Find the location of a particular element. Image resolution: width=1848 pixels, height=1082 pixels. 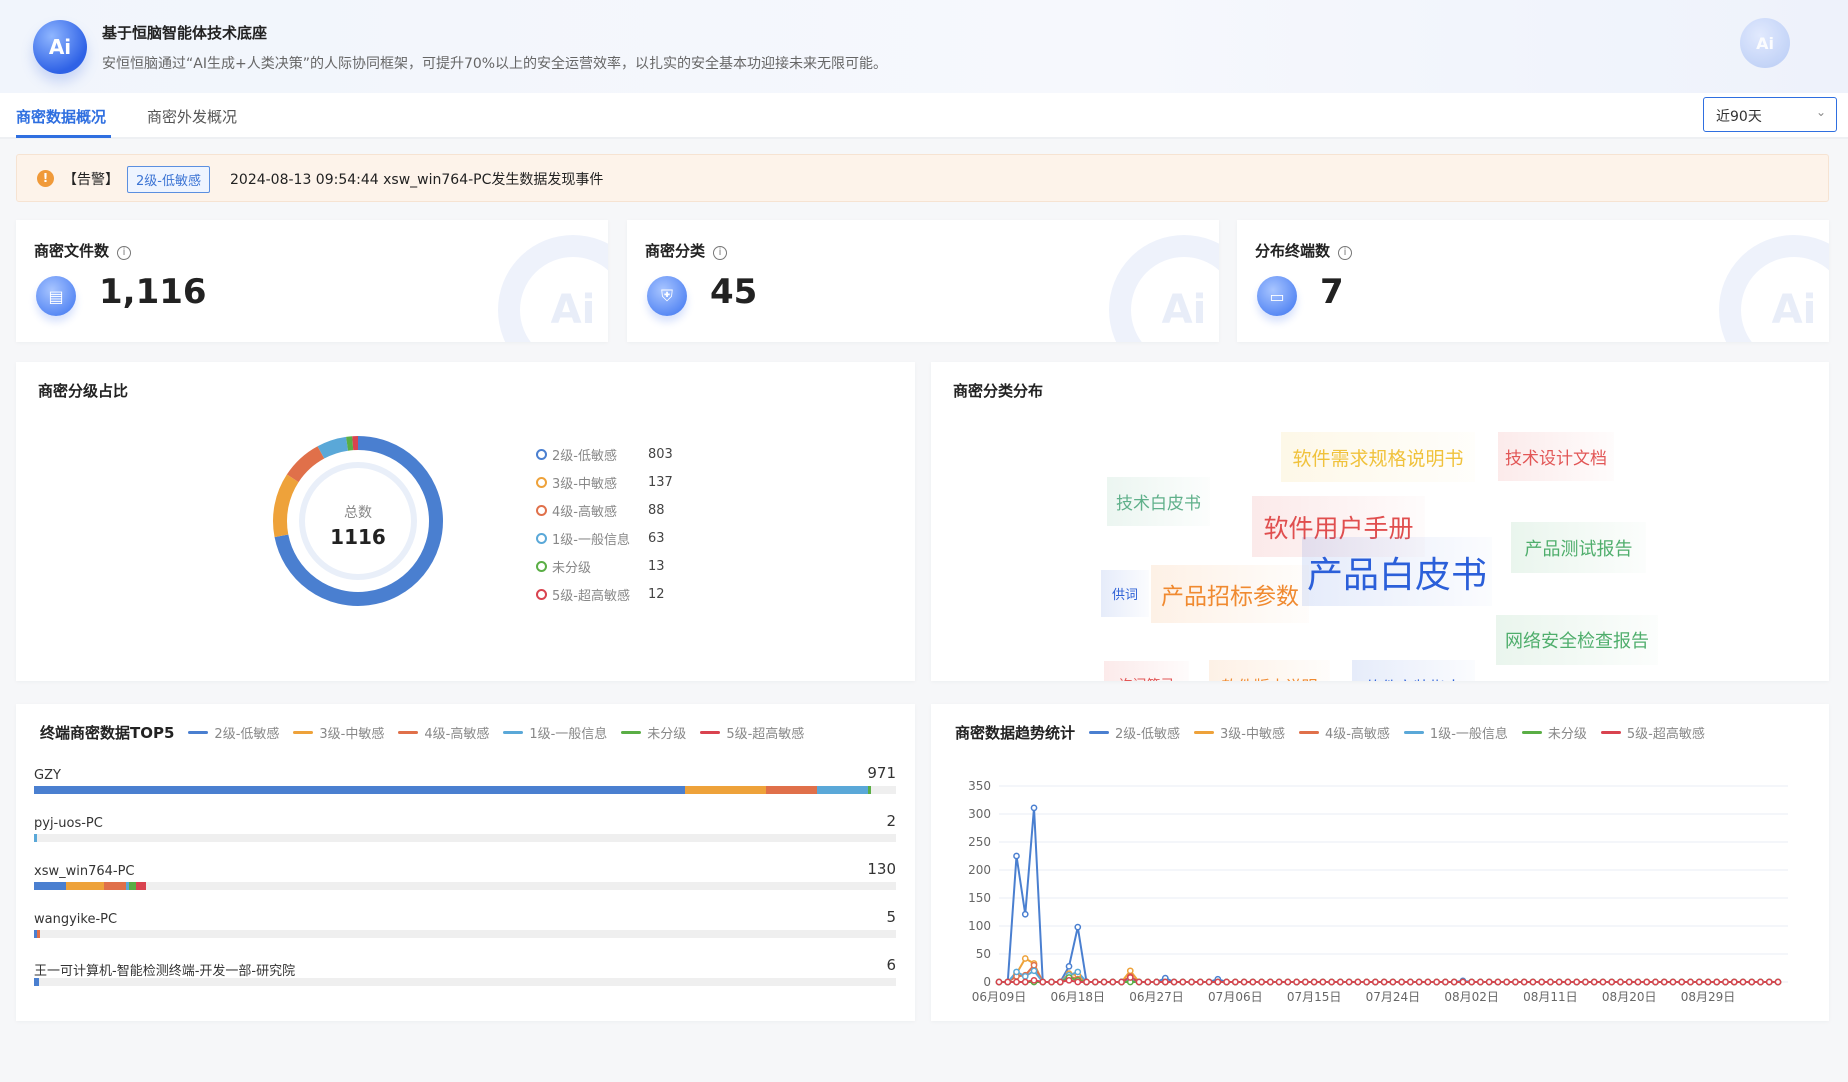

legend-item: 未分级 13 is located at coordinates (604, 566).